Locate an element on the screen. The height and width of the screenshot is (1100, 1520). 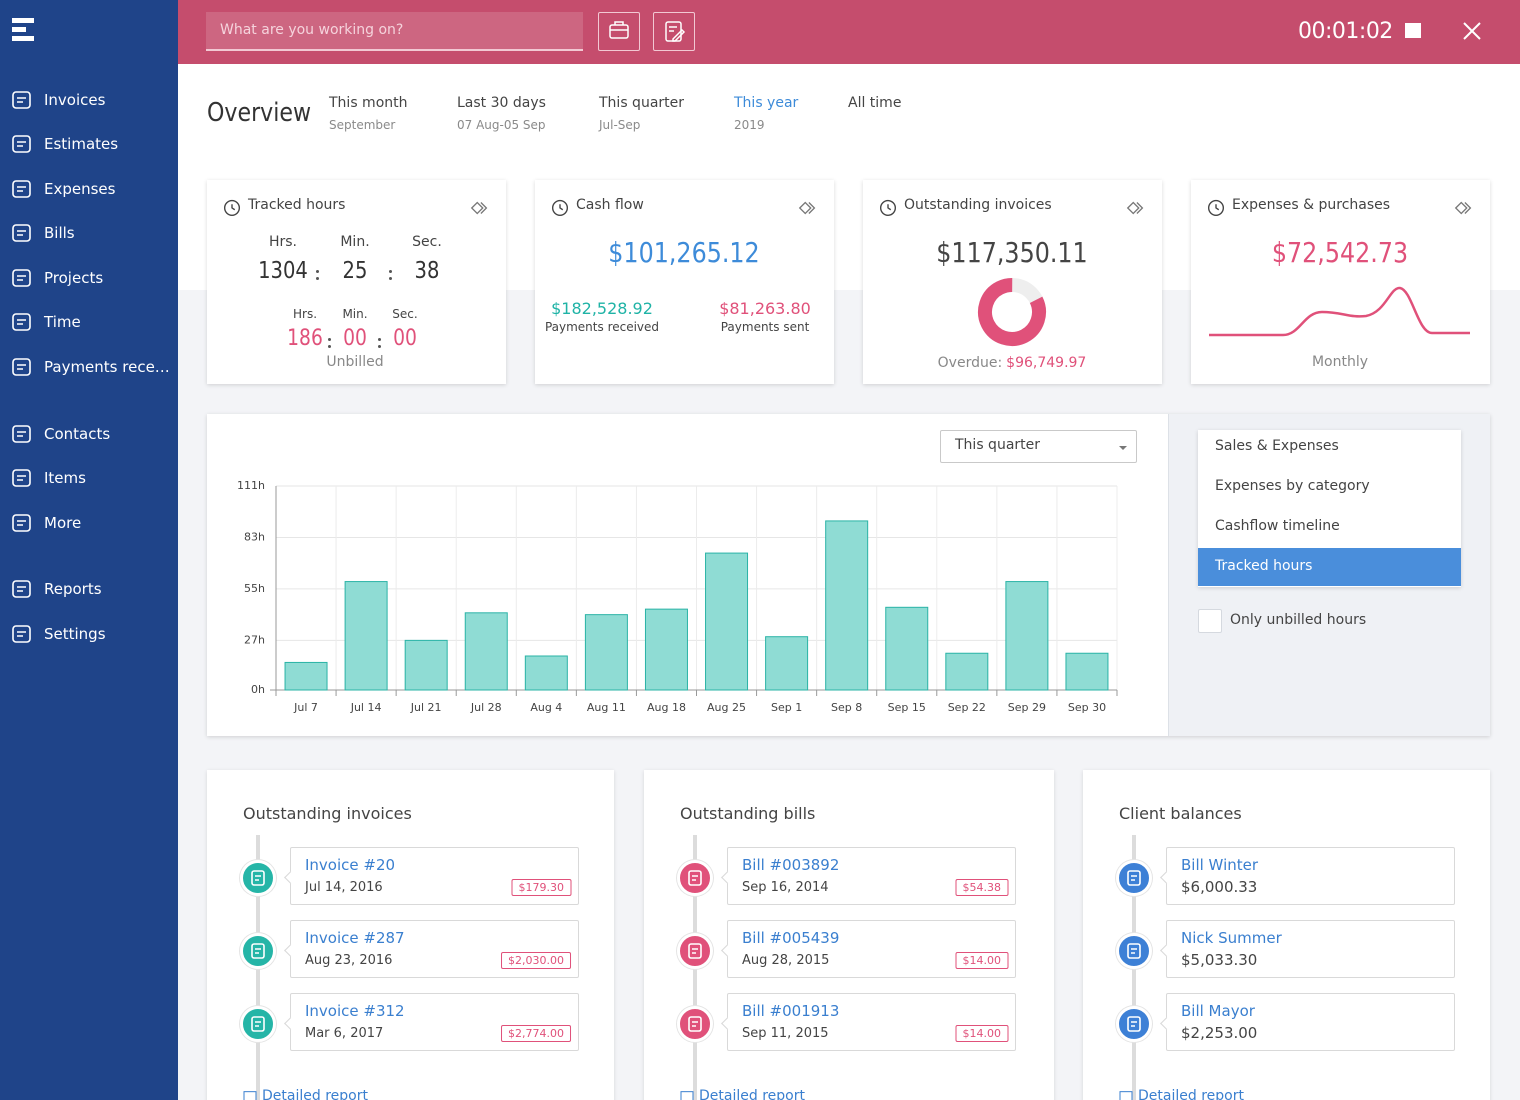
nav-item: Time is located at coordinates (62, 321).